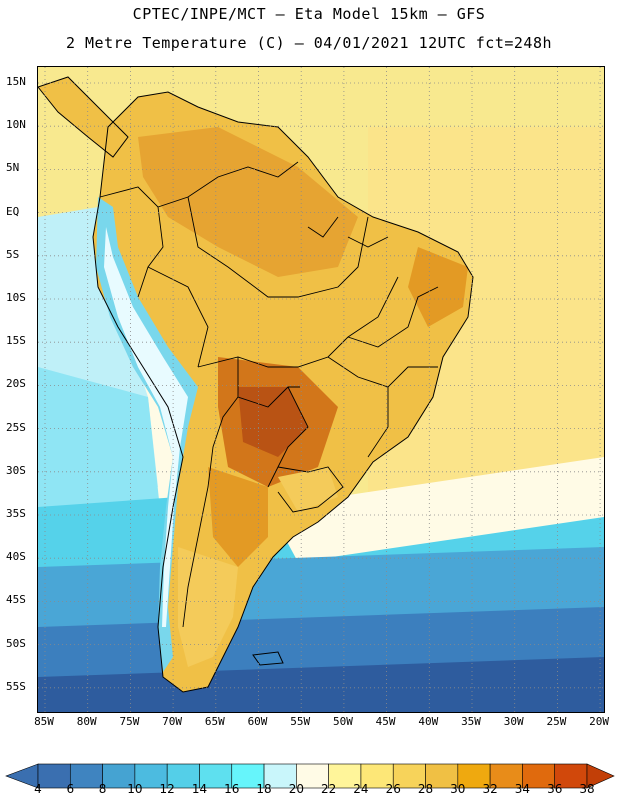  Describe the element at coordinates (522, 789) in the screenshot. I see `colorbar-label: 34` at that location.